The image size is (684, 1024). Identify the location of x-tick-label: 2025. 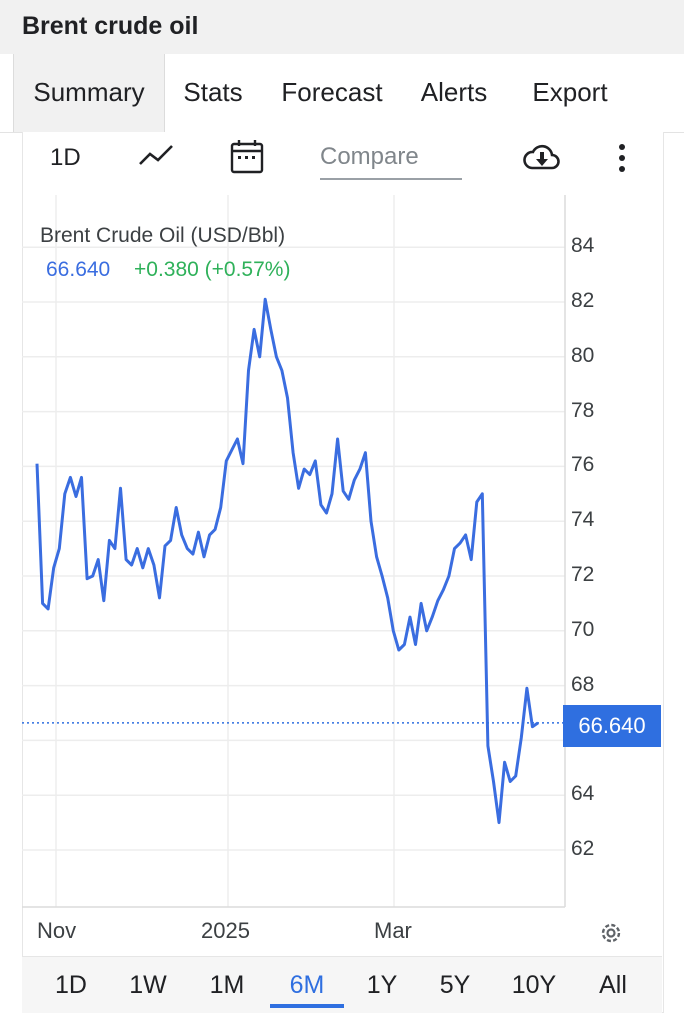
(225, 930).